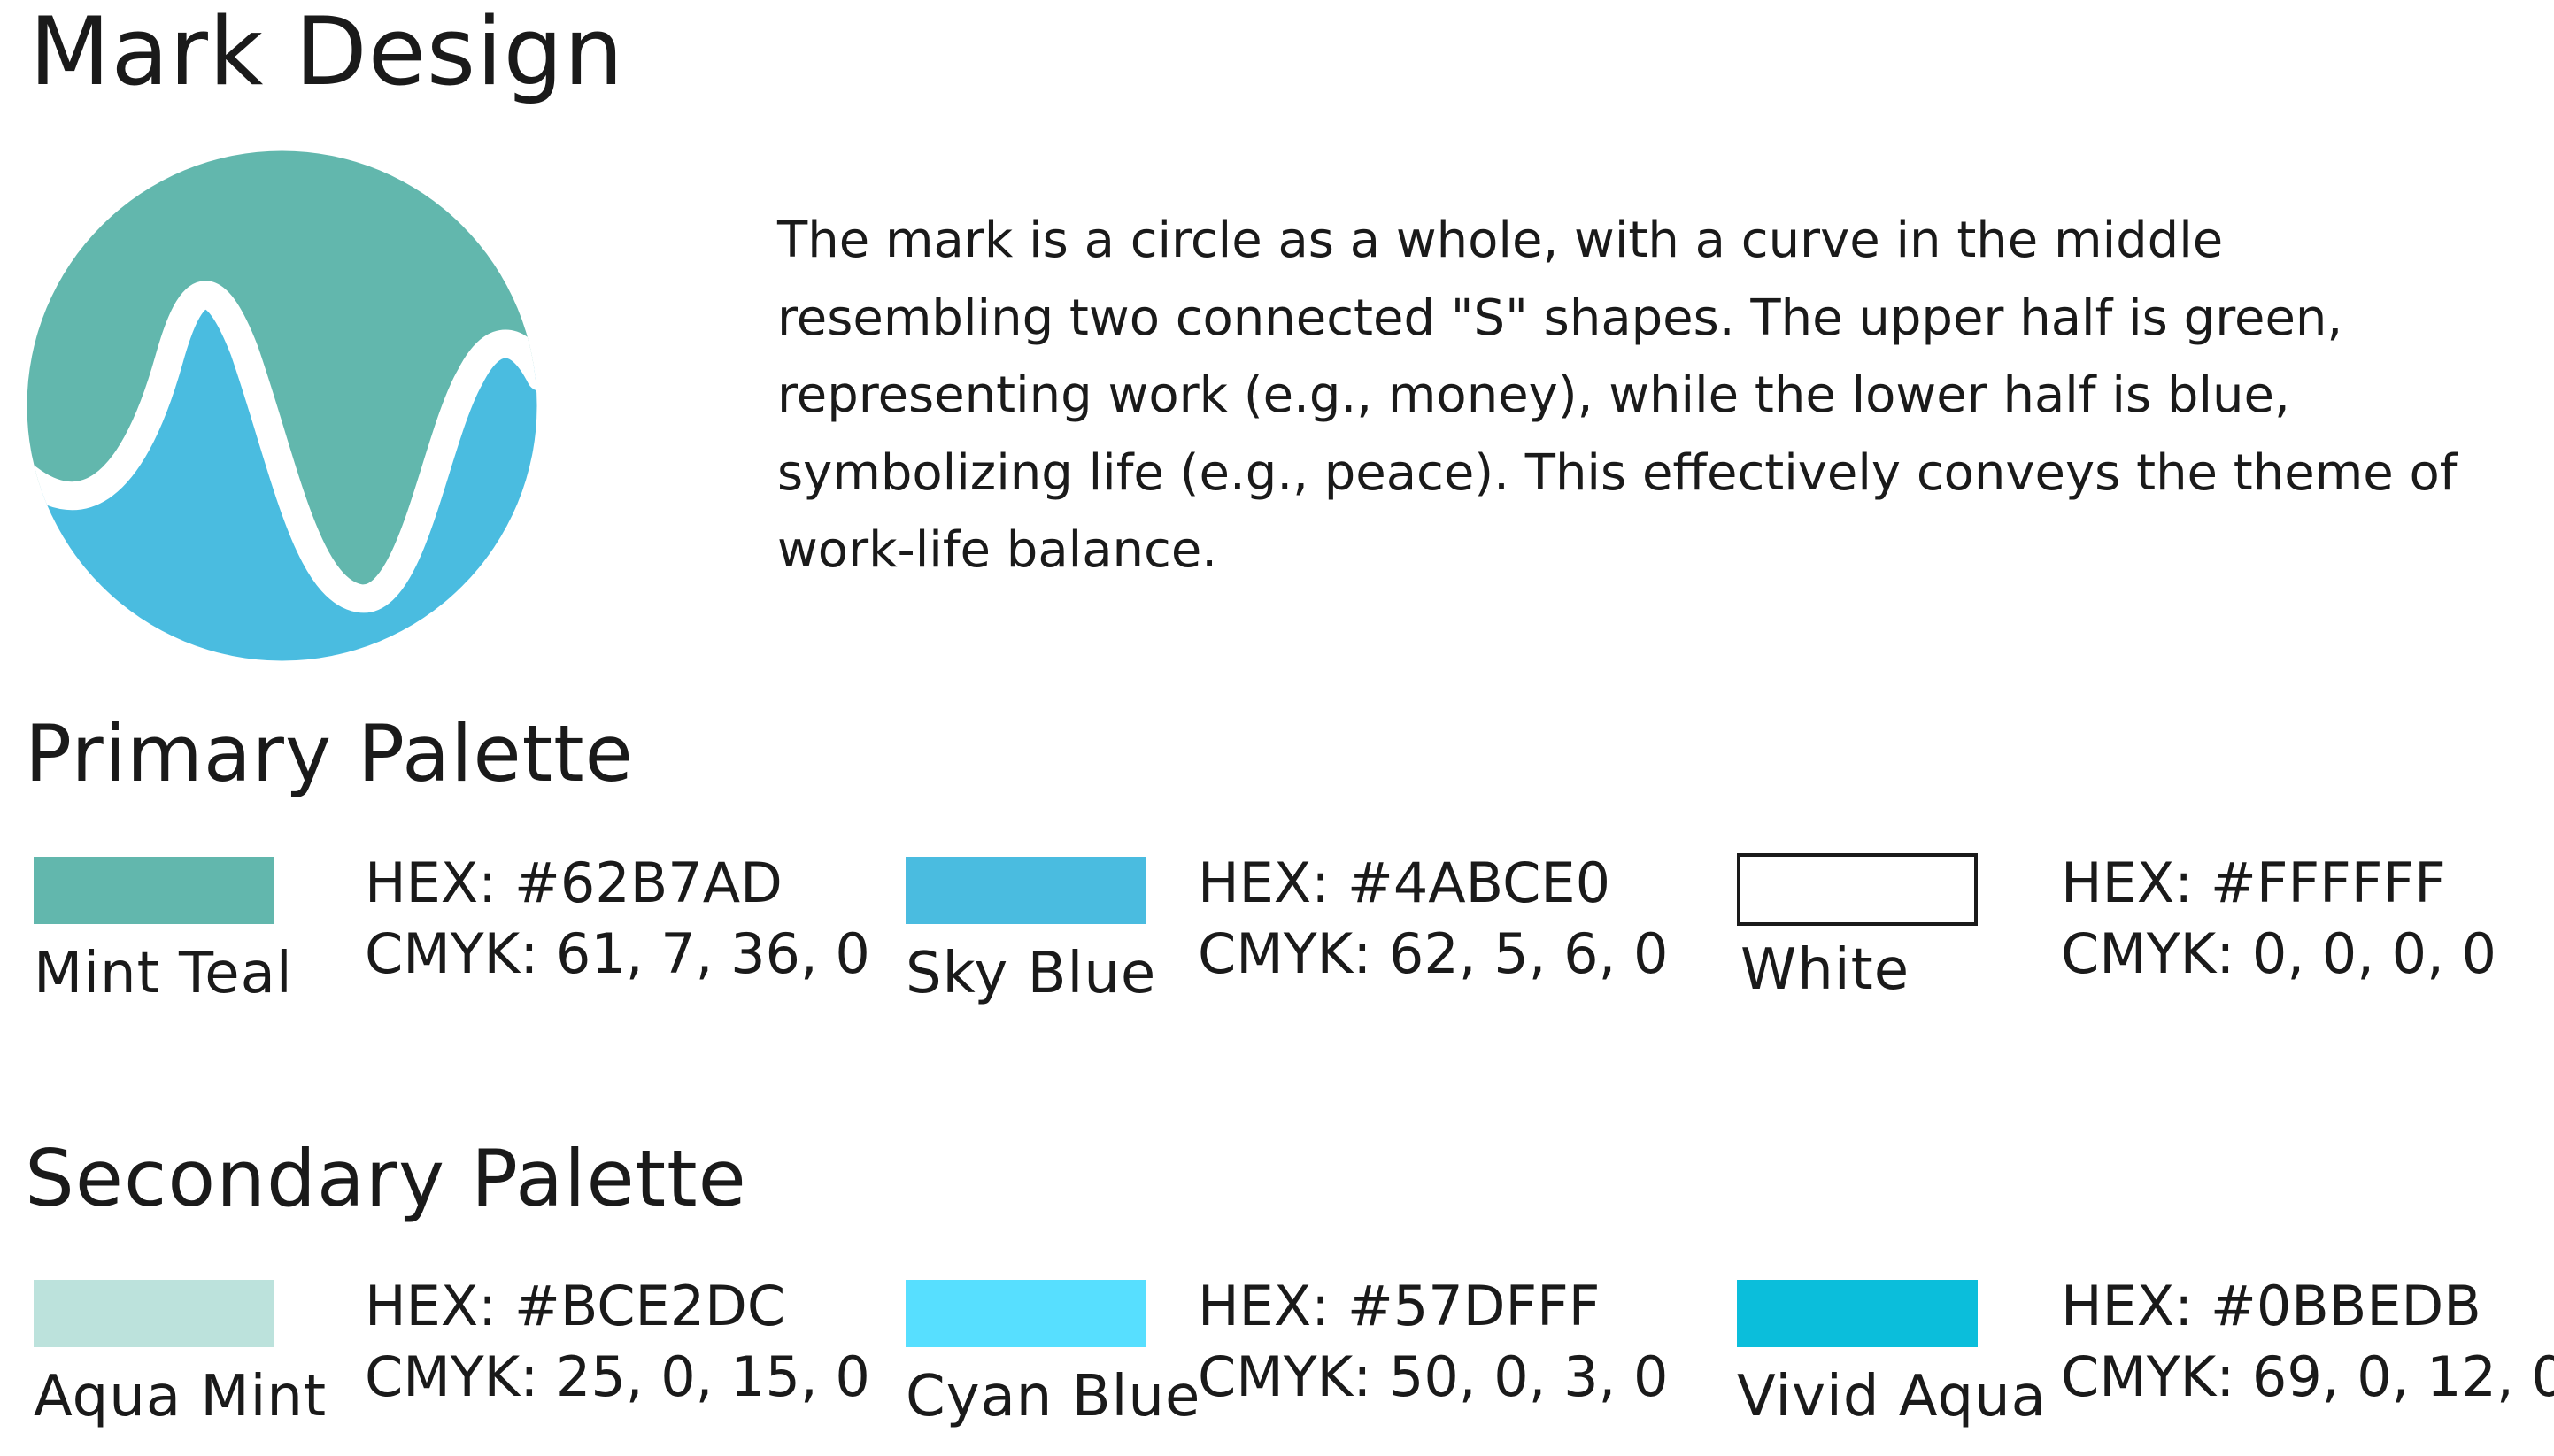 Image resolution: width=2554 pixels, height=1456 pixels. I want to click on hex-value: HEX: #4ABCE0, so click(1404, 883).